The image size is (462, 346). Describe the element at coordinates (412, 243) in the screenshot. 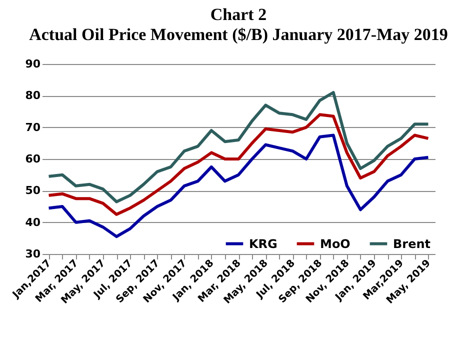

I see `legend-label: Brent` at that location.